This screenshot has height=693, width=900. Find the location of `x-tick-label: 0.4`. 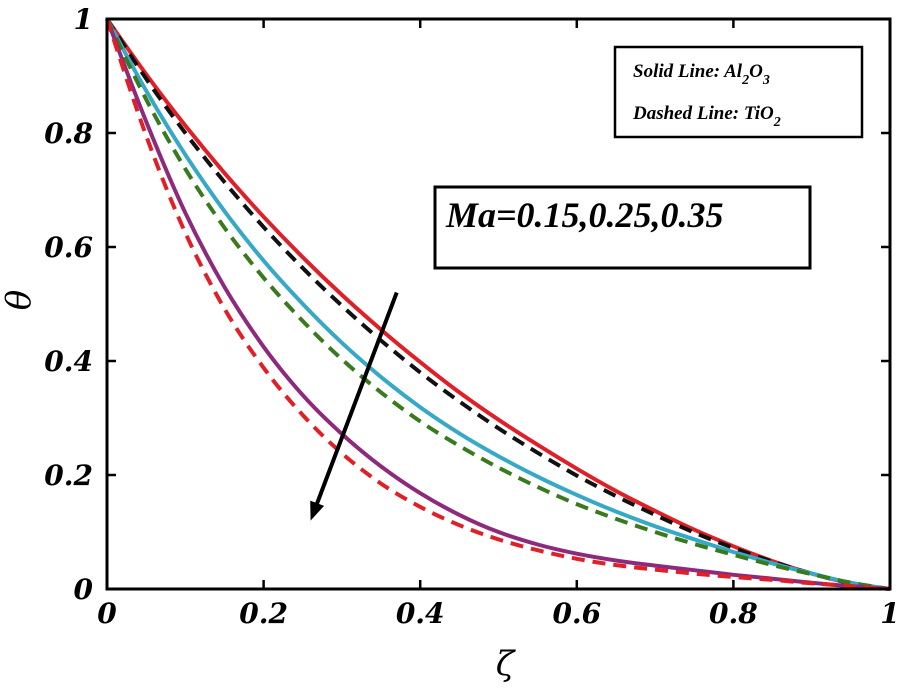

x-tick-label: 0.4 is located at coordinates (420, 613).